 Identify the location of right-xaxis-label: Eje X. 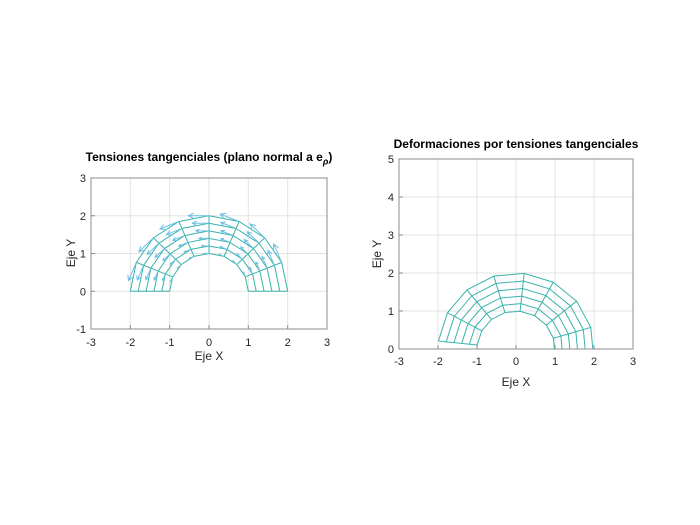
(516, 382).